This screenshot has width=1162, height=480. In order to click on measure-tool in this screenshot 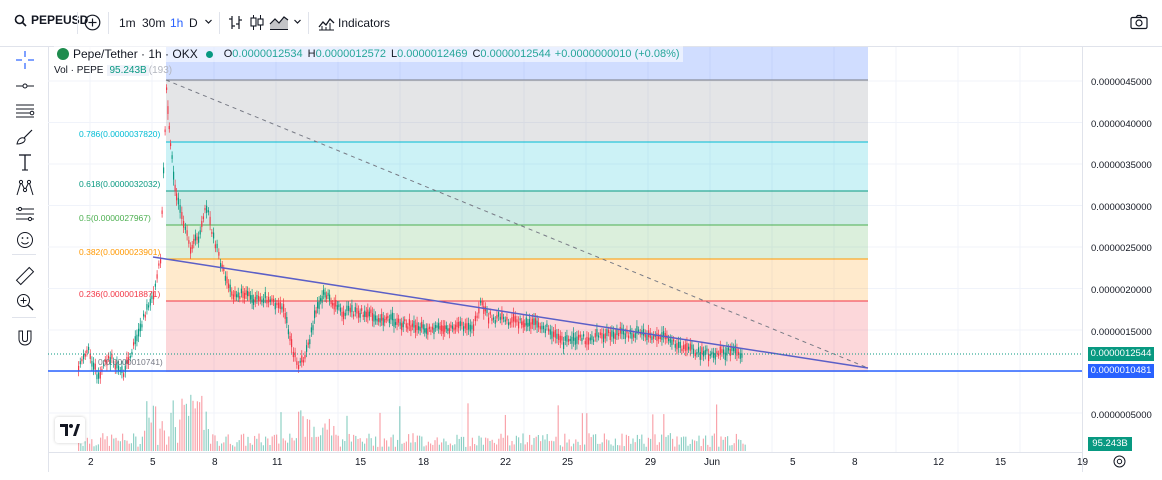, I will do `click(25, 214)`.